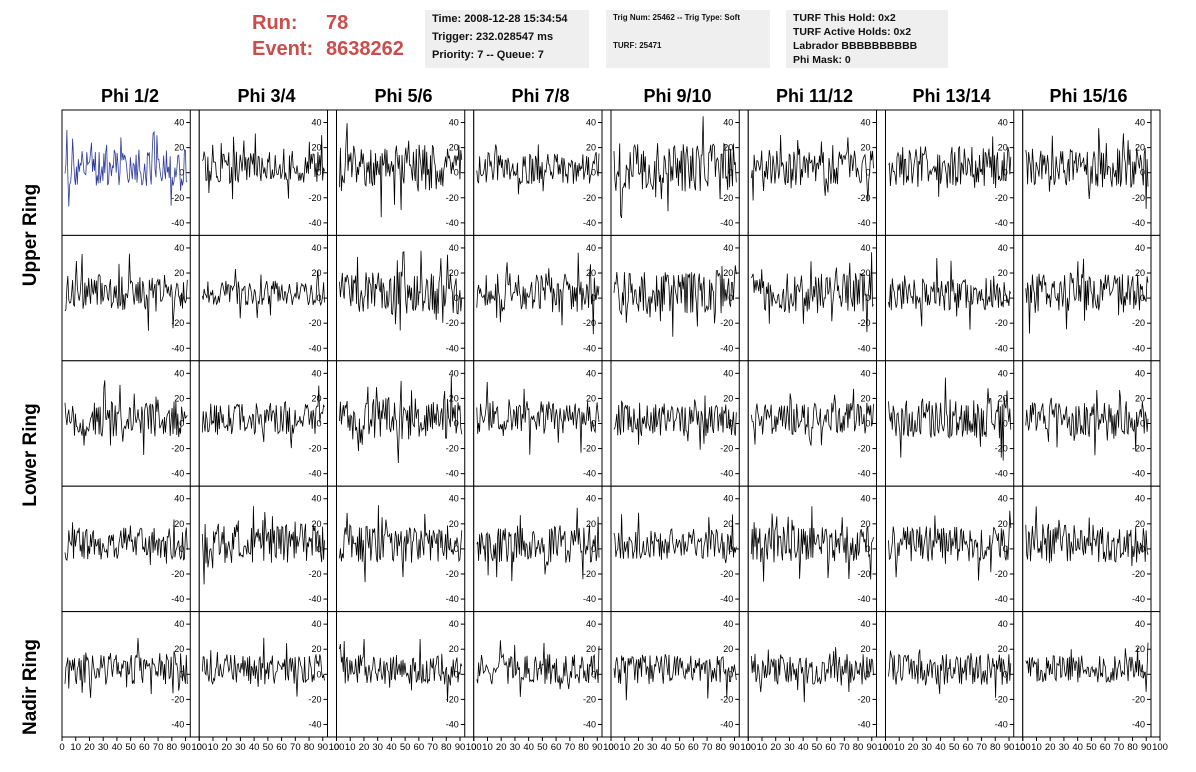 The height and width of the screenshot is (772, 1196). Describe the element at coordinates (676, 17) in the screenshot. I see `trig-num-line: Trig Num: 25462 -- Trig Type: Soft` at that location.